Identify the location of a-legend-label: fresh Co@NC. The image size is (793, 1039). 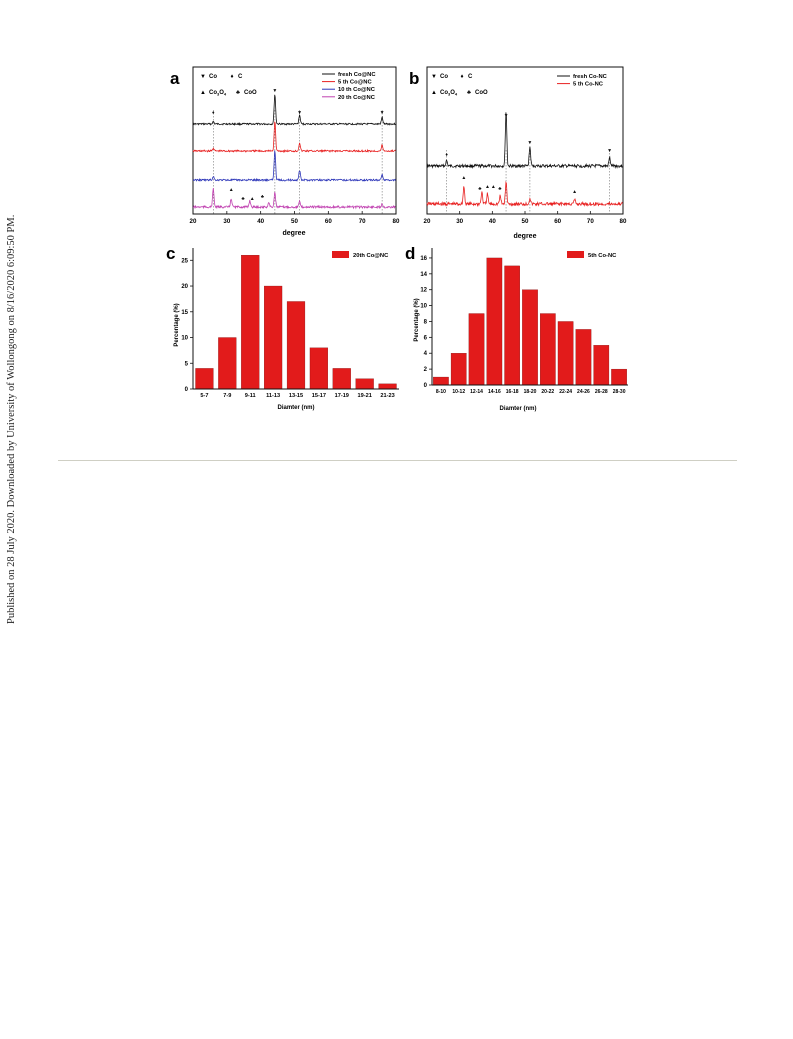
(357, 75).